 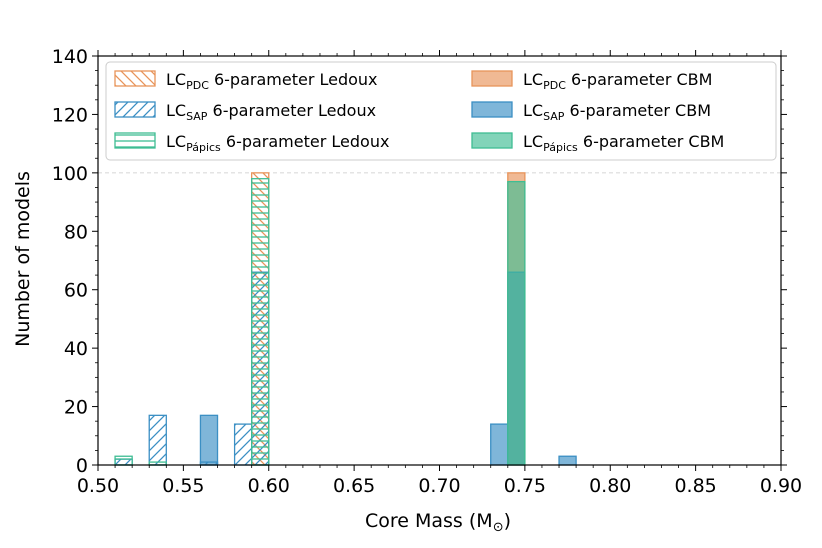 What do you see at coordinates (135, 78) in the screenshot?
I see `legend-swatch-pdc-ledoux` at bounding box center [135, 78].